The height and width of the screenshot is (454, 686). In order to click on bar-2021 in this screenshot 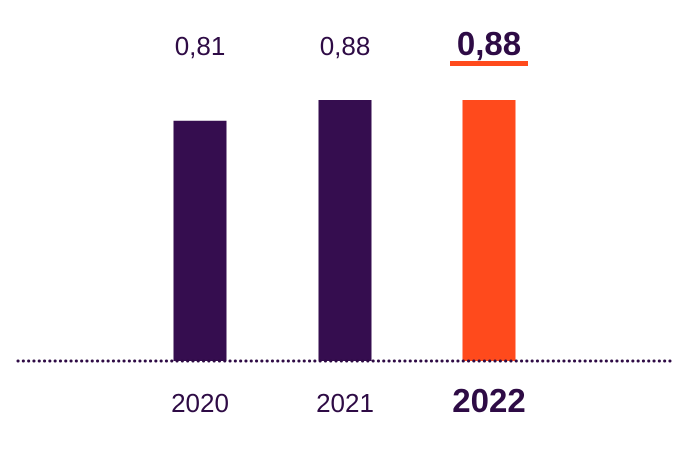, I will do `click(345, 230)`.